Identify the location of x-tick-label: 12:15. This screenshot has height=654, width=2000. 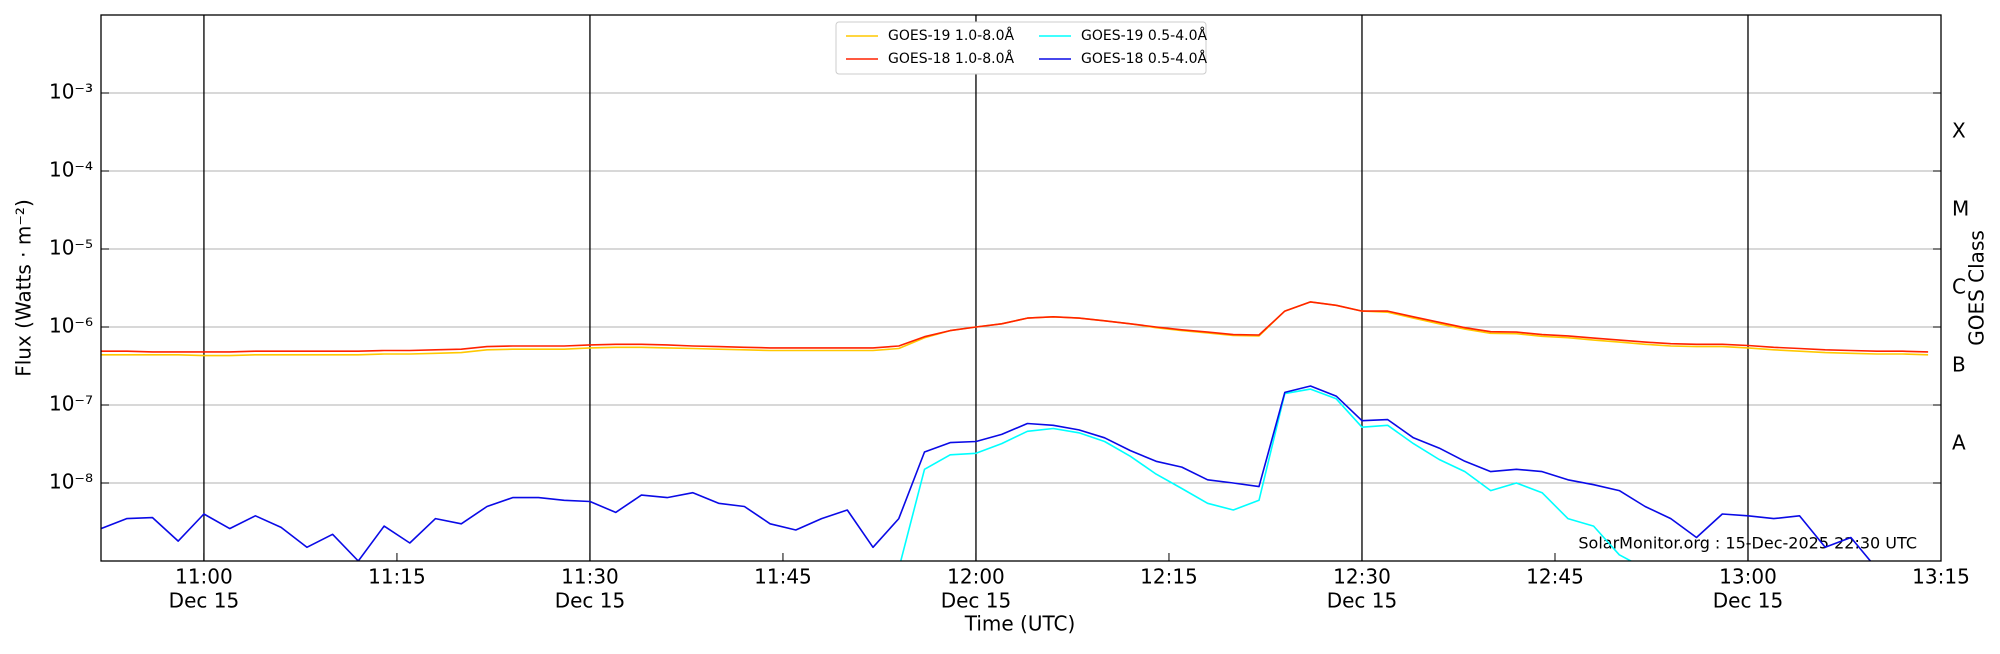
(1169, 577).